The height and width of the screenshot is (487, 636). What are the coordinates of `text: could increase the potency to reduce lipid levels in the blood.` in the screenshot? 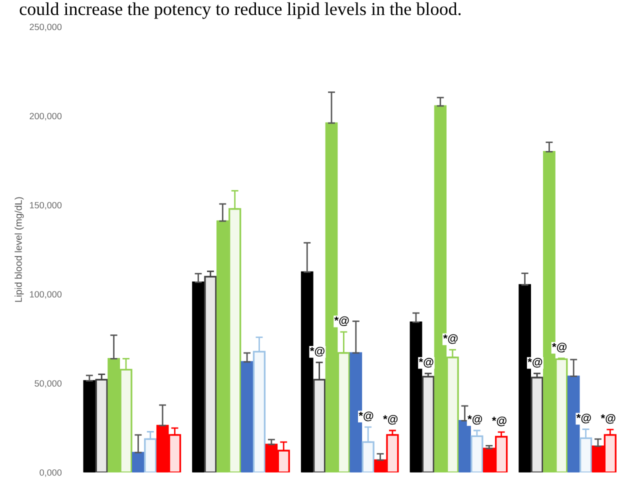 It's located at (240, 10).